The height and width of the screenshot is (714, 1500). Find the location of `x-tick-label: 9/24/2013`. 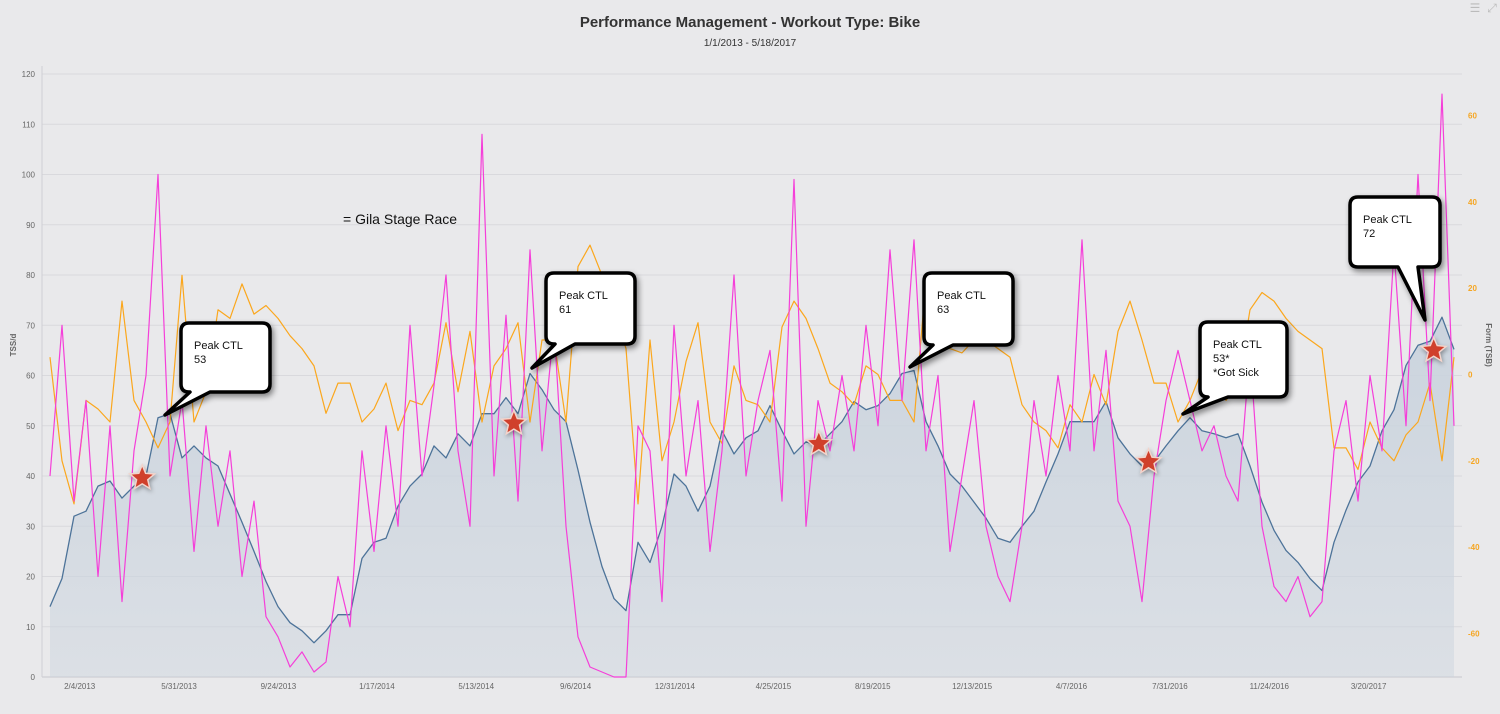

x-tick-label: 9/24/2013 is located at coordinates (279, 686).